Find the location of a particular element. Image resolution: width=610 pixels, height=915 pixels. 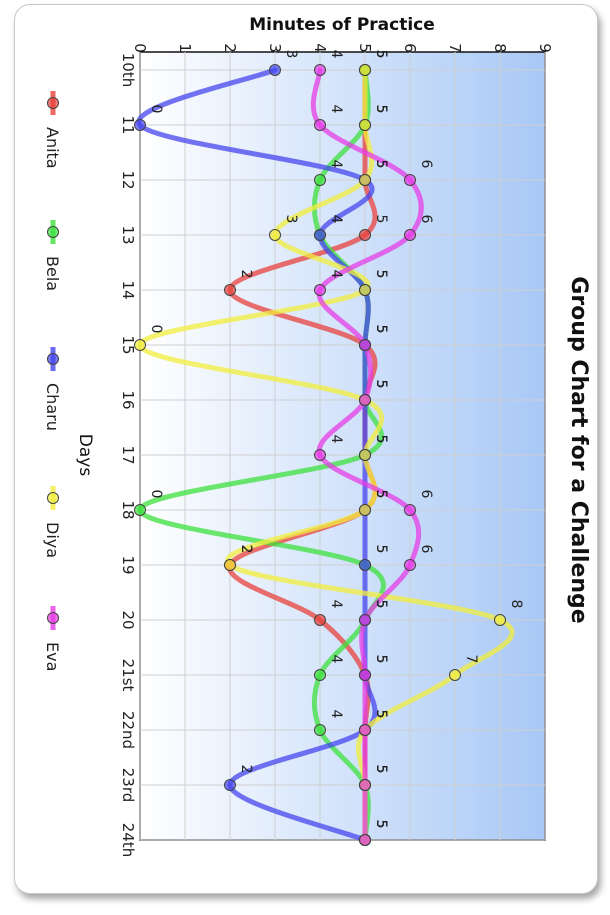

x-tick-label: 20 is located at coordinates (128, 619).